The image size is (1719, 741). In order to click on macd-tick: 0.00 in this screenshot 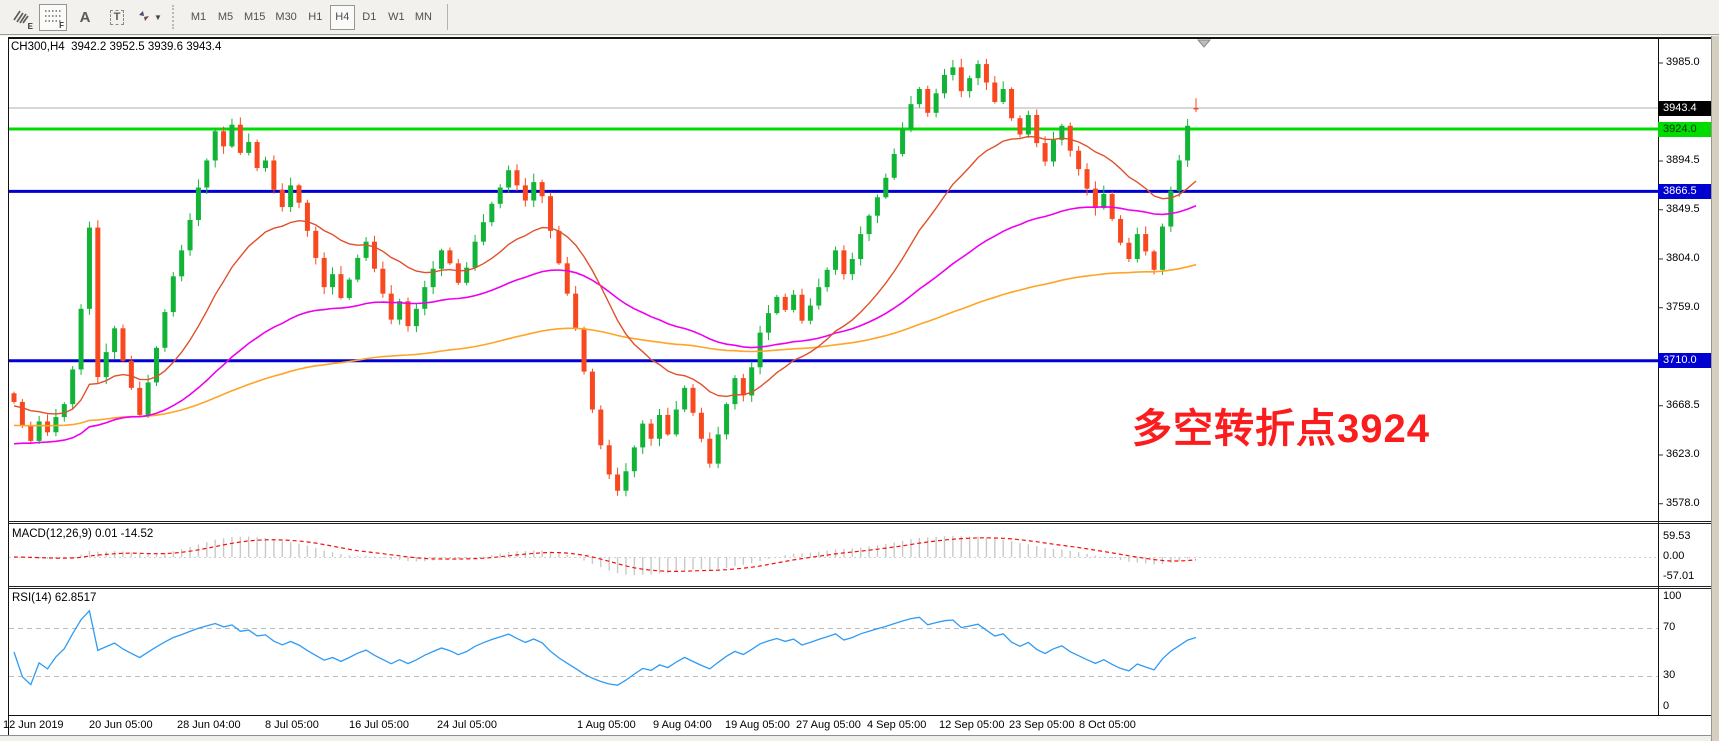, I will do `click(1674, 556)`.